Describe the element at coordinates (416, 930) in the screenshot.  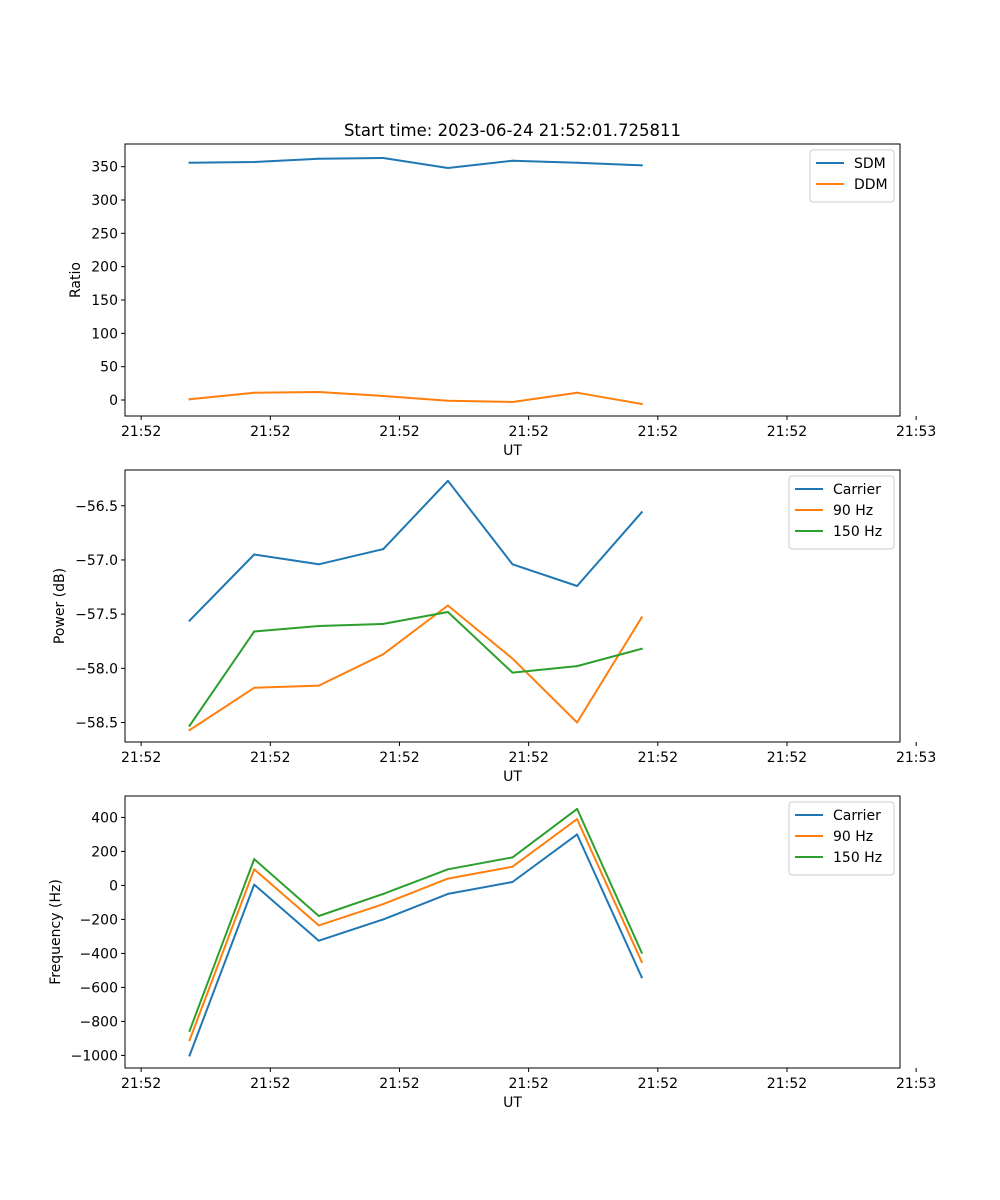
I see `series-line-90-hz` at that location.